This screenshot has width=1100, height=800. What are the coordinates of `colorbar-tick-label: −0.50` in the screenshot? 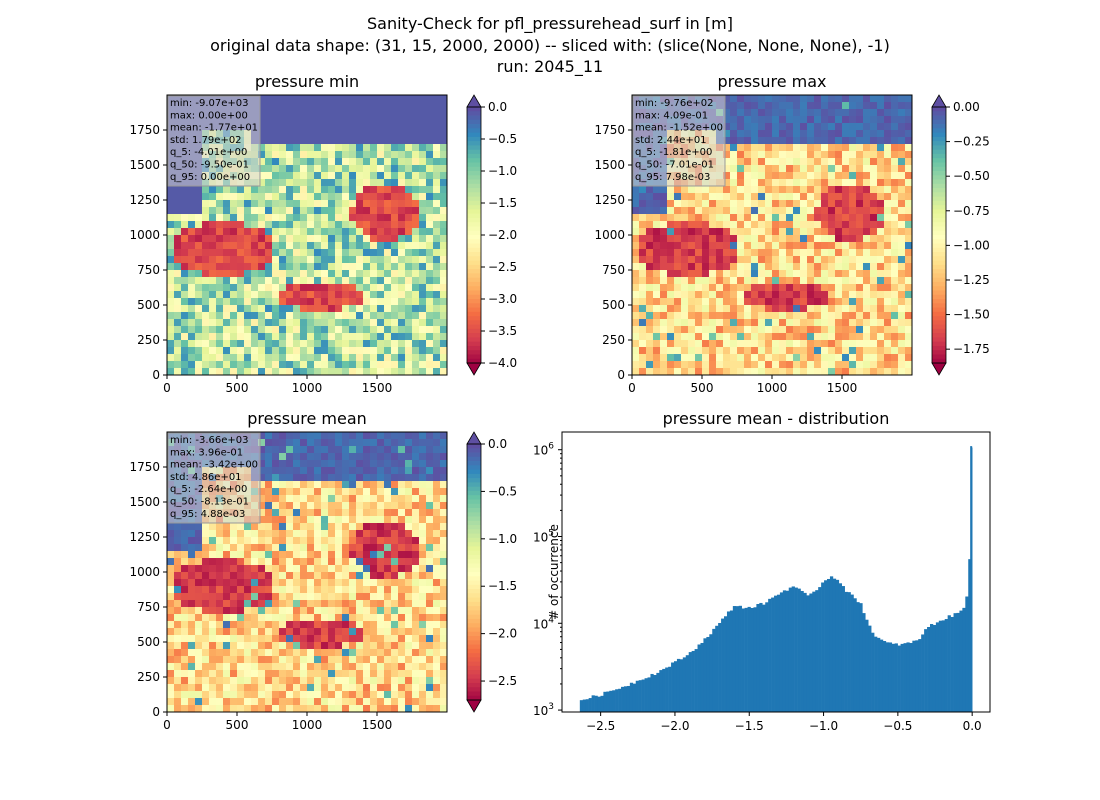 It's located at (971, 176).